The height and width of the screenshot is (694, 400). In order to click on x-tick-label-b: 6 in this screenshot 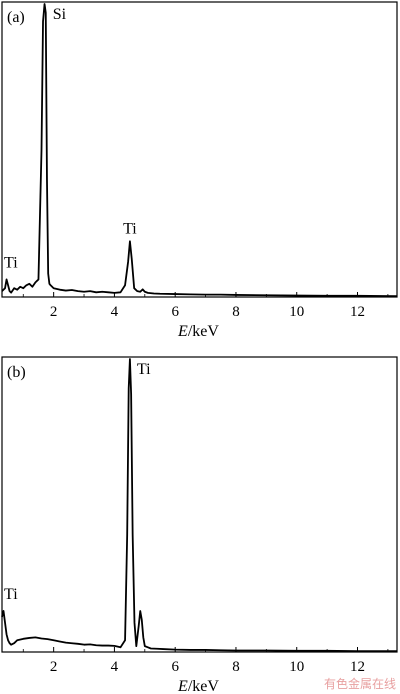, I will do `click(175, 667)`.